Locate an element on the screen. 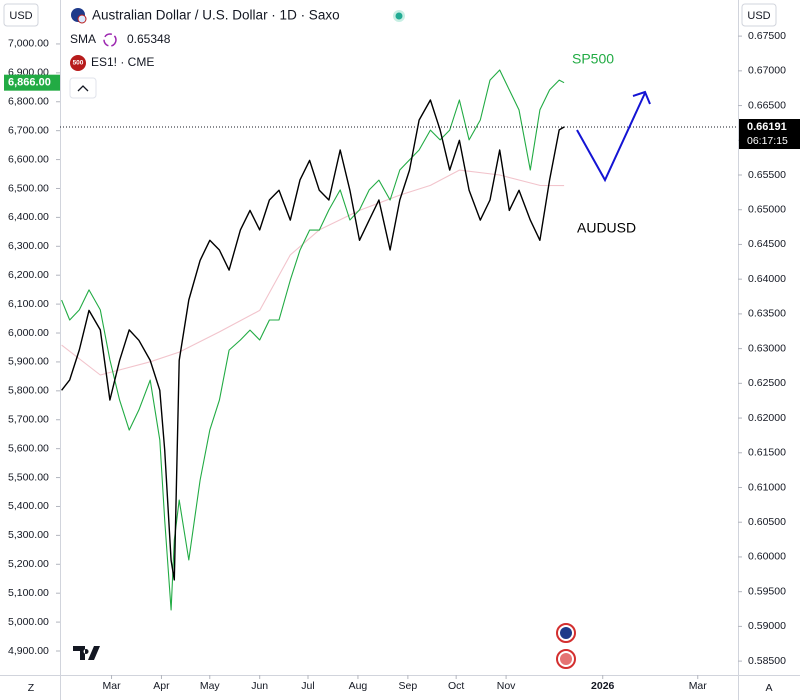 Image resolution: width=800 pixels, height=700 pixels. market-status is located at coordinates (399, 16).